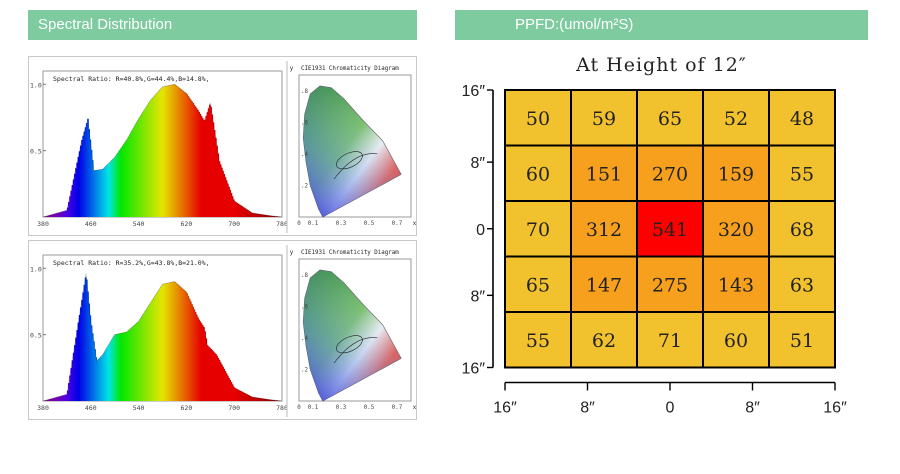  What do you see at coordinates (36, 336) in the screenshot?
I see `y-tick-label: 0.5` at bounding box center [36, 336].